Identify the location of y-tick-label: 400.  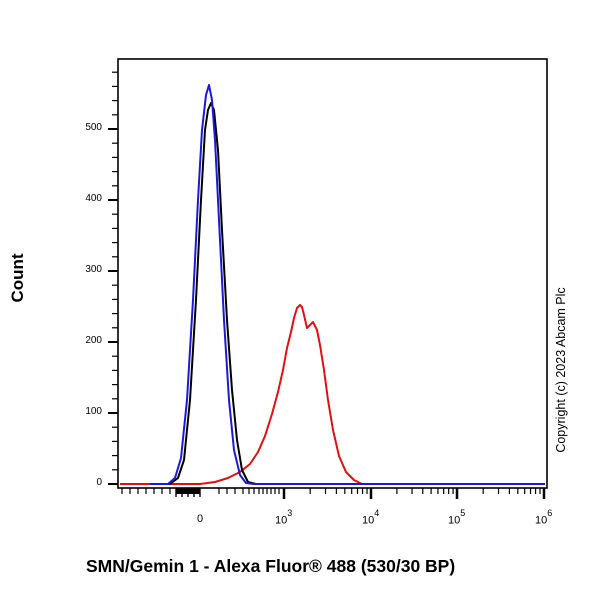
(93, 198).